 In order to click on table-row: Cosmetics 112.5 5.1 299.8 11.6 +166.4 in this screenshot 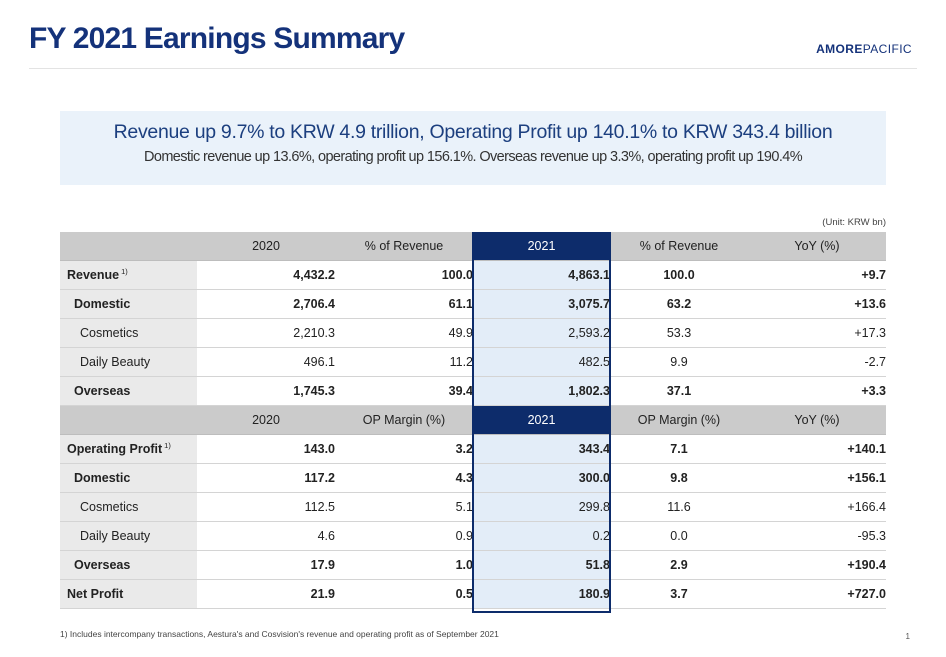, I will do `click(473, 507)`.